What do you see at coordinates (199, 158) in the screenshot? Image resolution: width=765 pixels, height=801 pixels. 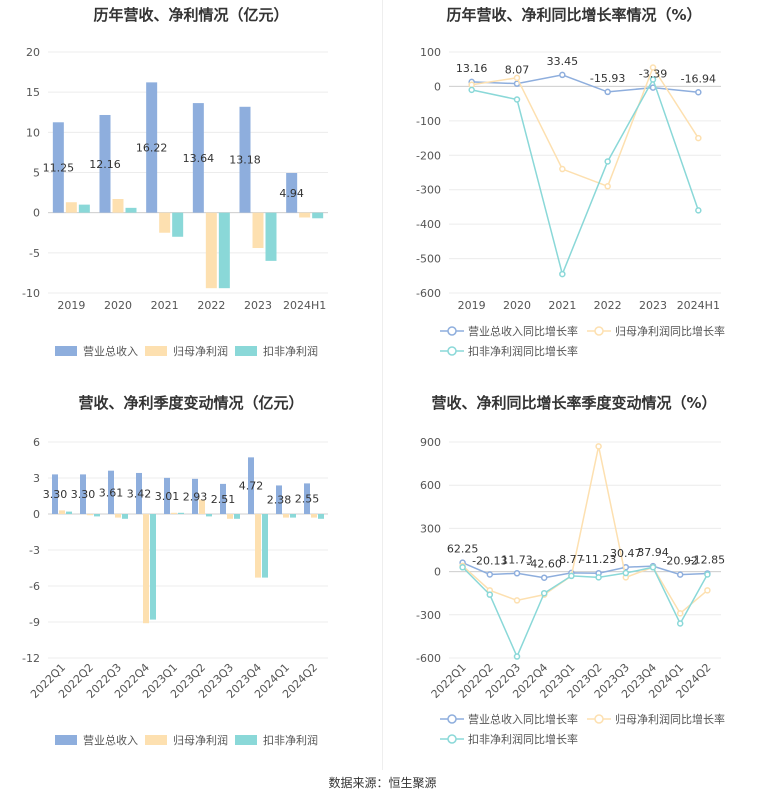 I see `data-label: 13.64` at bounding box center [199, 158].